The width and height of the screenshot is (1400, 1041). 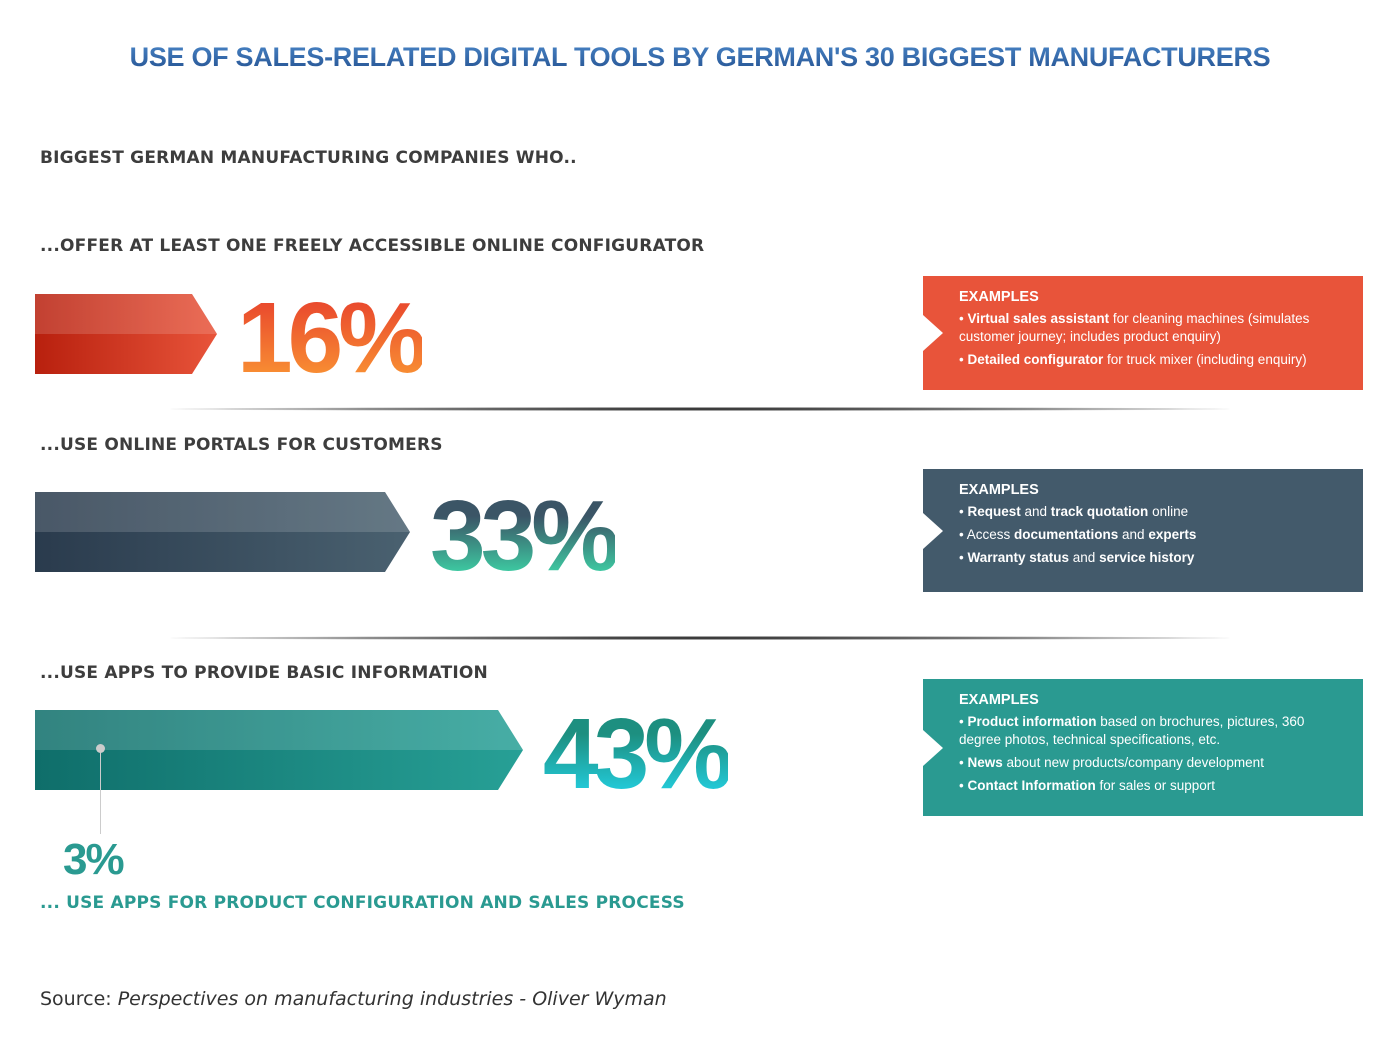 I want to click on example-text: about new products/company development, so click(x=1133, y=762).